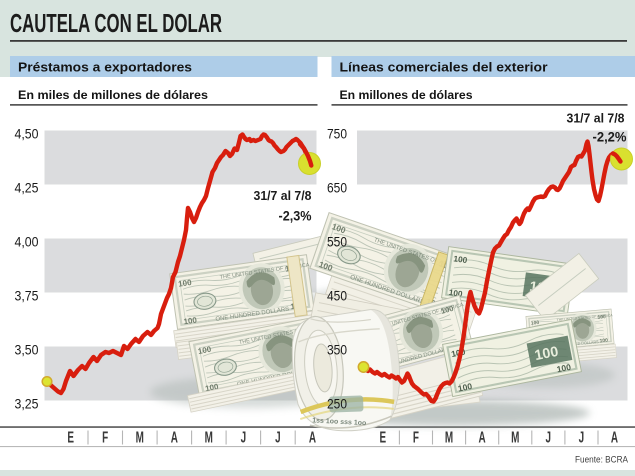  Describe the element at coordinates (610, 137) in the screenshot. I see `svg-text: -2,2%` at that location.